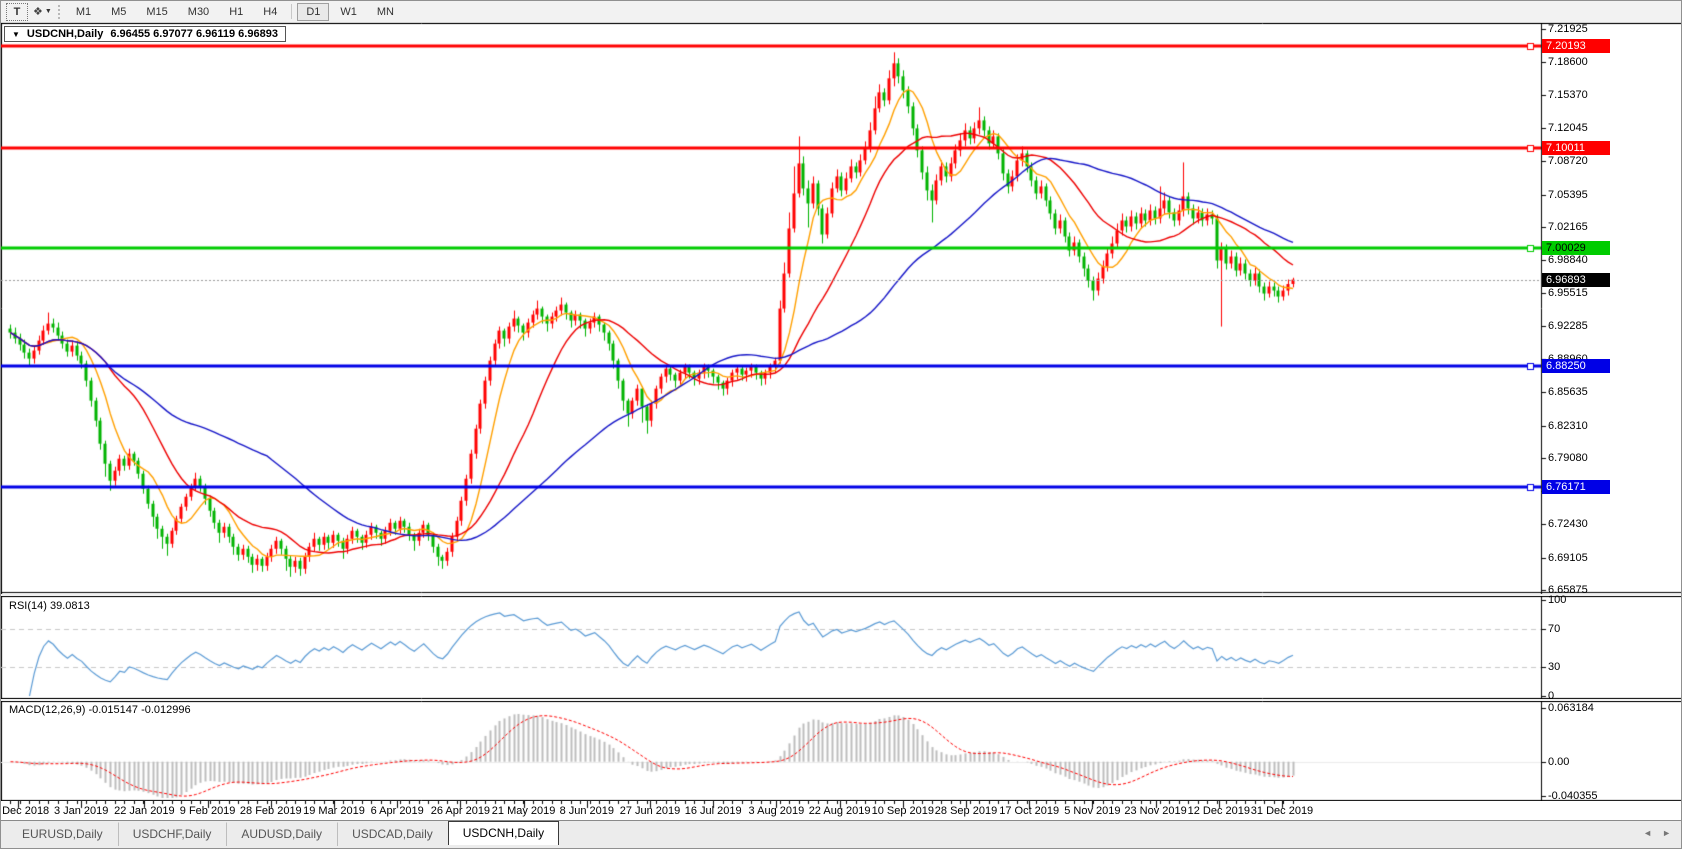  What do you see at coordinates (83, 11) in the screenshot?
I see `timeframe-button-m1: M1` at bounding box center [83, 11].